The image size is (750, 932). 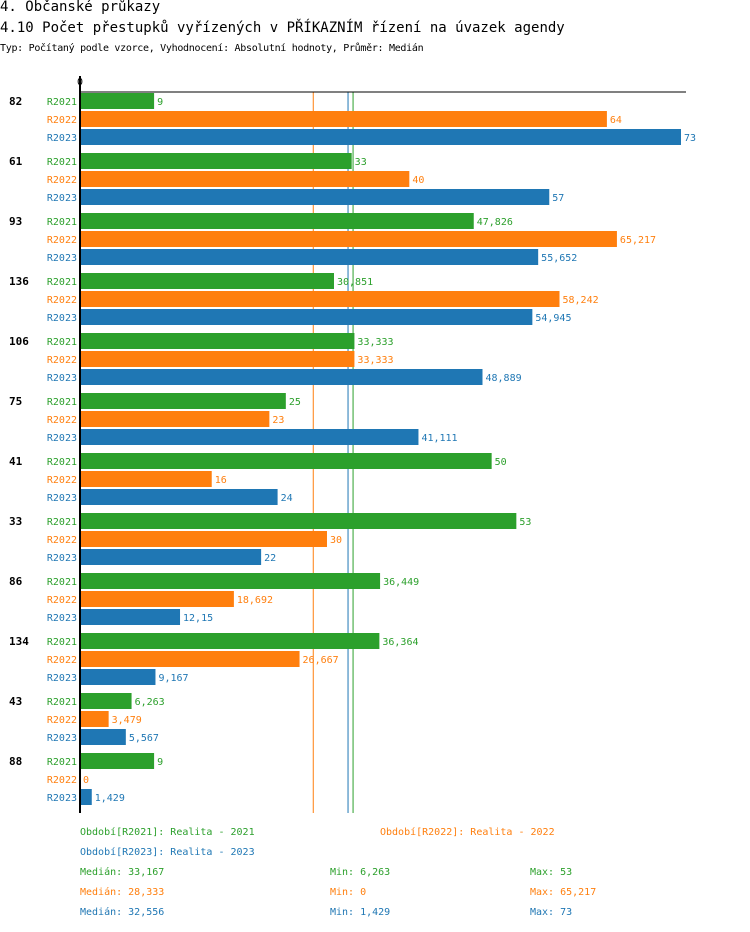 What do you see at coordinates (86, 780) in the screenshot?
I see `data-label: 0` at bounding box center [86, 780].